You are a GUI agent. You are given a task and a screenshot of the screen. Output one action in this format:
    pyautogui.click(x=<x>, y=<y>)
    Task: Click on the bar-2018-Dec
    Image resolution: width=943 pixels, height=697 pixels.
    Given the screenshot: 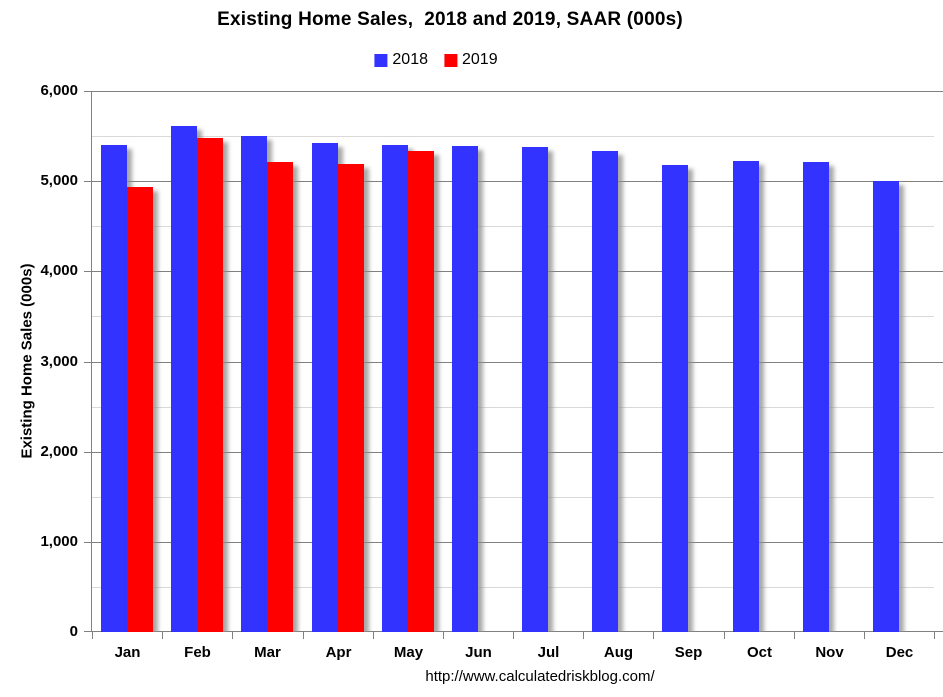 What is the action you would take?
    pyautogui.click(x=886, y=406)
    